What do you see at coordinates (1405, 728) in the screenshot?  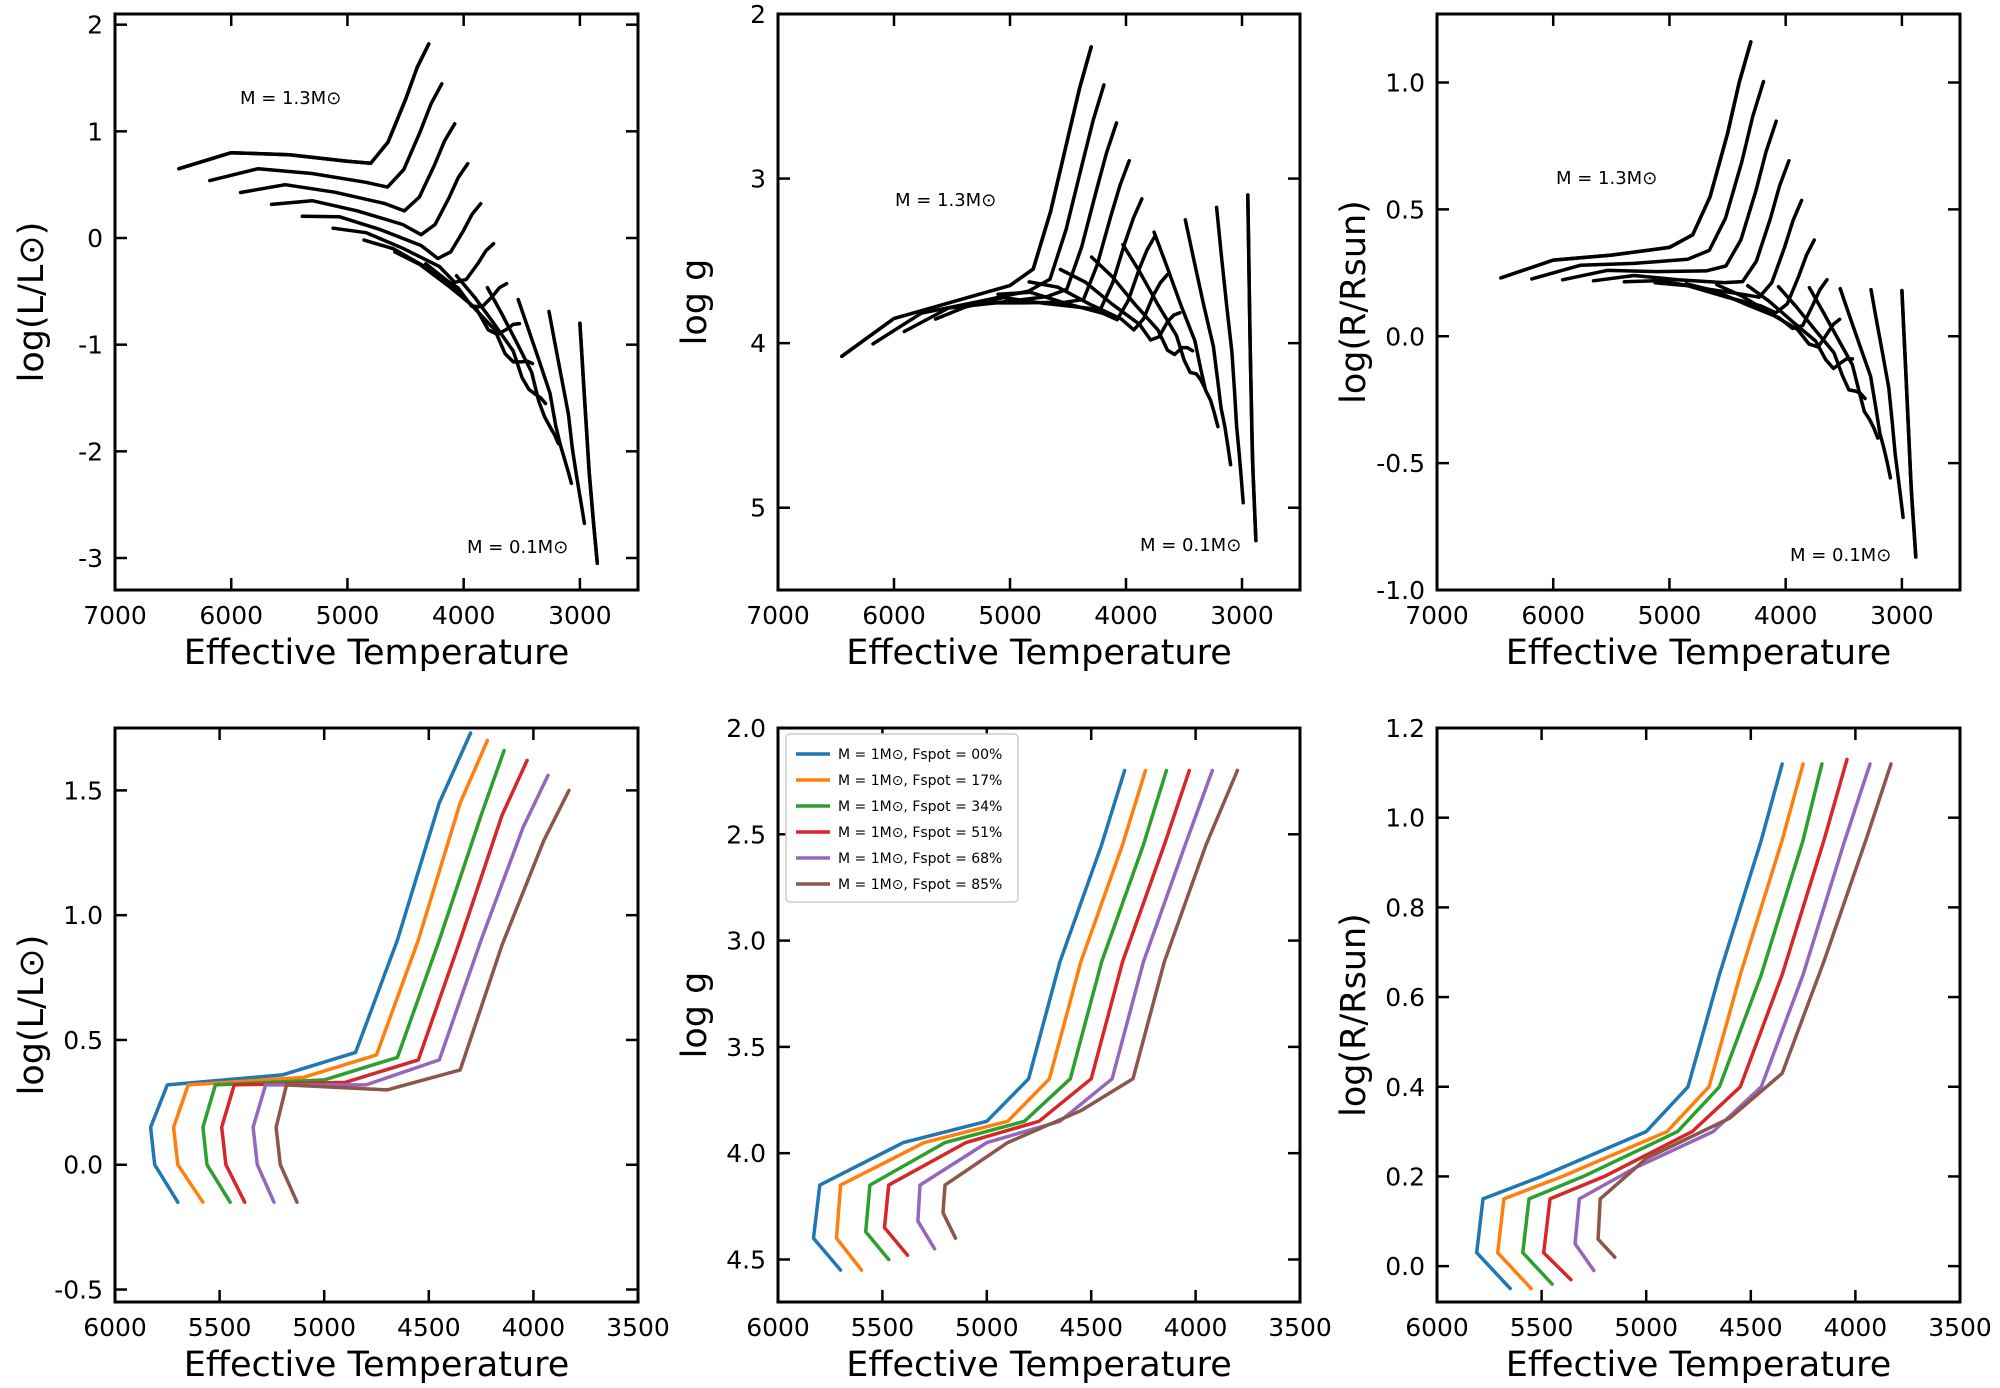 I see `y-tick-label: 1.2` at bounding box center [1405, 728].